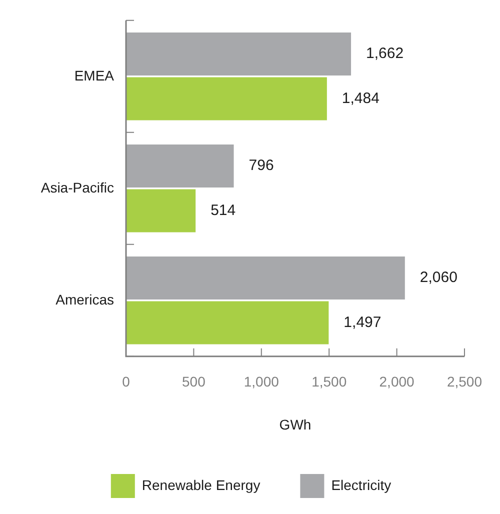 This screenshot has width=500, height=514. What do you see at coordinates (77, 187) in the screenshot?
I see `y-tick-label: Asia-Pacific` at bounding box center [77, 187].